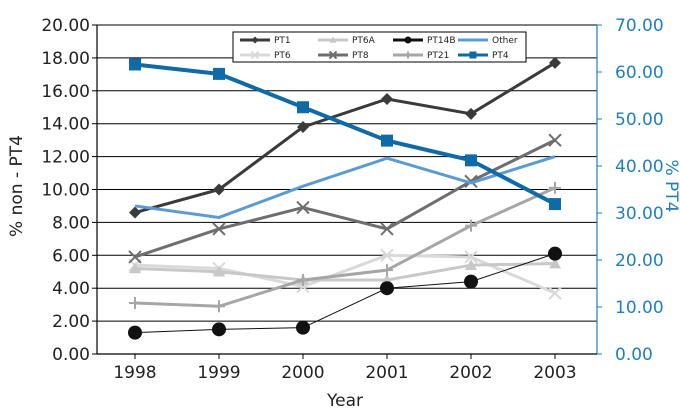 The width and height of the screenshot is (680, 413). What do you see at coordinates (71, 289) in the screenshot?
I see `left-tick-label: 4.00` at bounding box center [71, 289].